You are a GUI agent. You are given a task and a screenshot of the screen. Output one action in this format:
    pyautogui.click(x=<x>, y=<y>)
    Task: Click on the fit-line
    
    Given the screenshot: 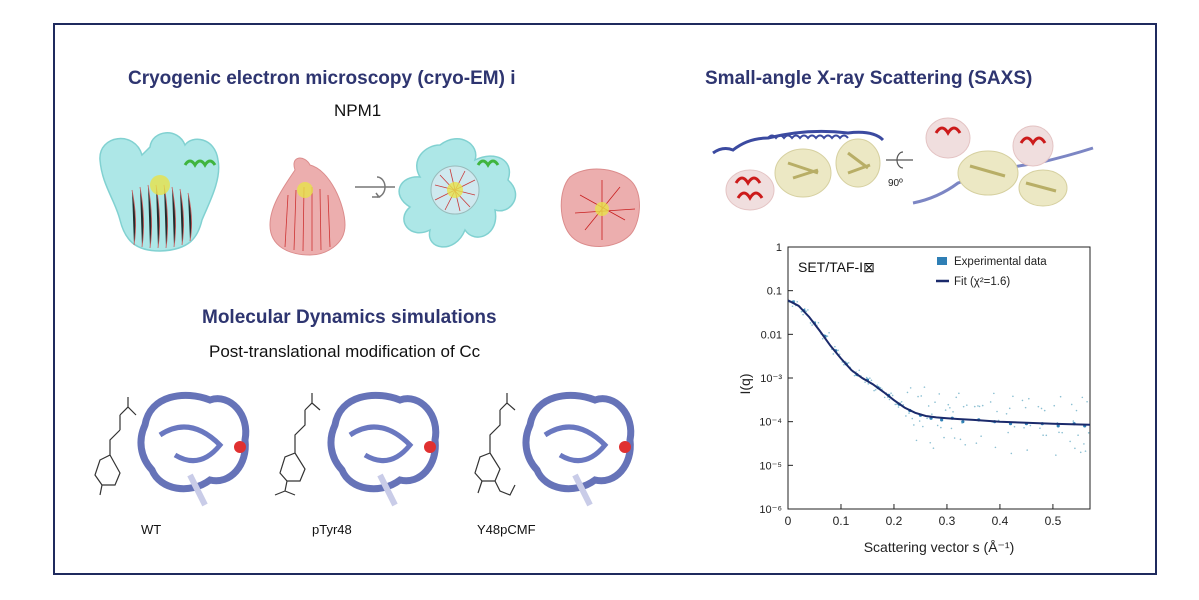 What is the action you would take?
    pyautogui.click(x=939, y=362)
    